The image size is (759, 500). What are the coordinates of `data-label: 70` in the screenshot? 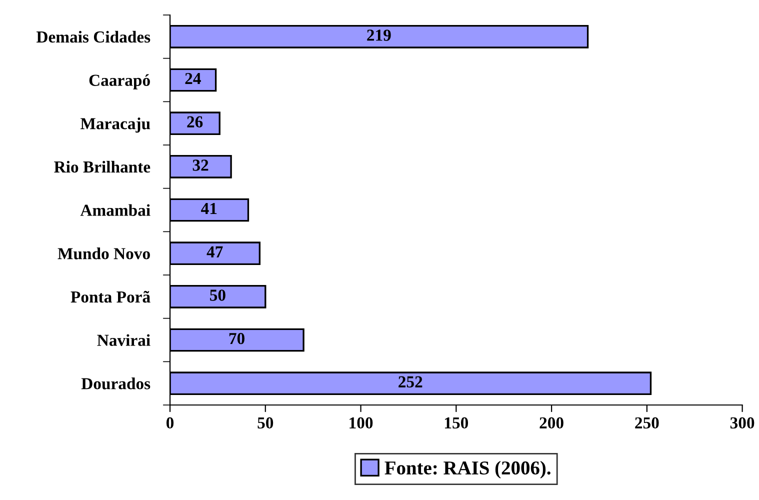 It's located at (236, 338).